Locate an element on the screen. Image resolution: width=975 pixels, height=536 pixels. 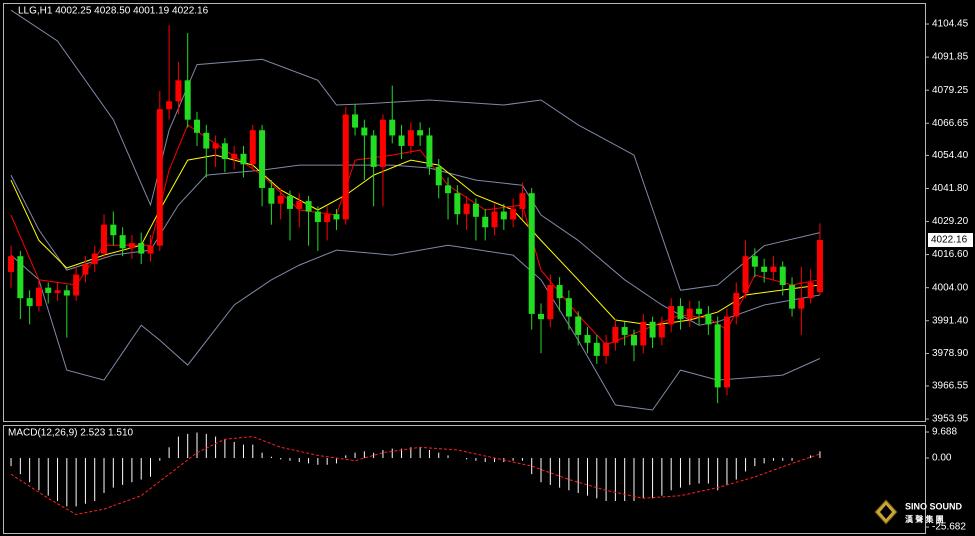
logo-name: SINO SOUND is located at coordinates (934, 506).